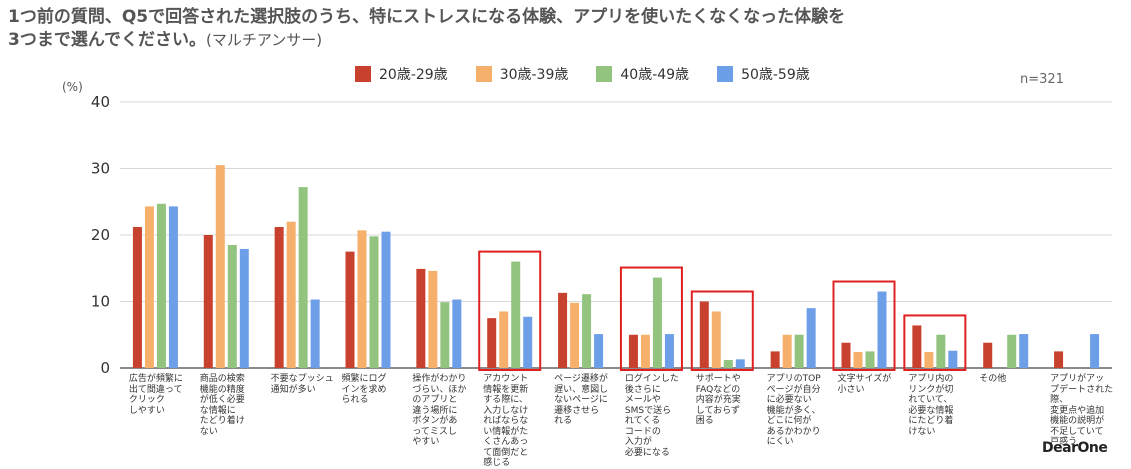 This screenshot has width=1131, height=469. I want to click on chart-legend: 20歳-29歳 30歳-39歳 40歳-49歳 50歳-59歳, so click(582, 74).